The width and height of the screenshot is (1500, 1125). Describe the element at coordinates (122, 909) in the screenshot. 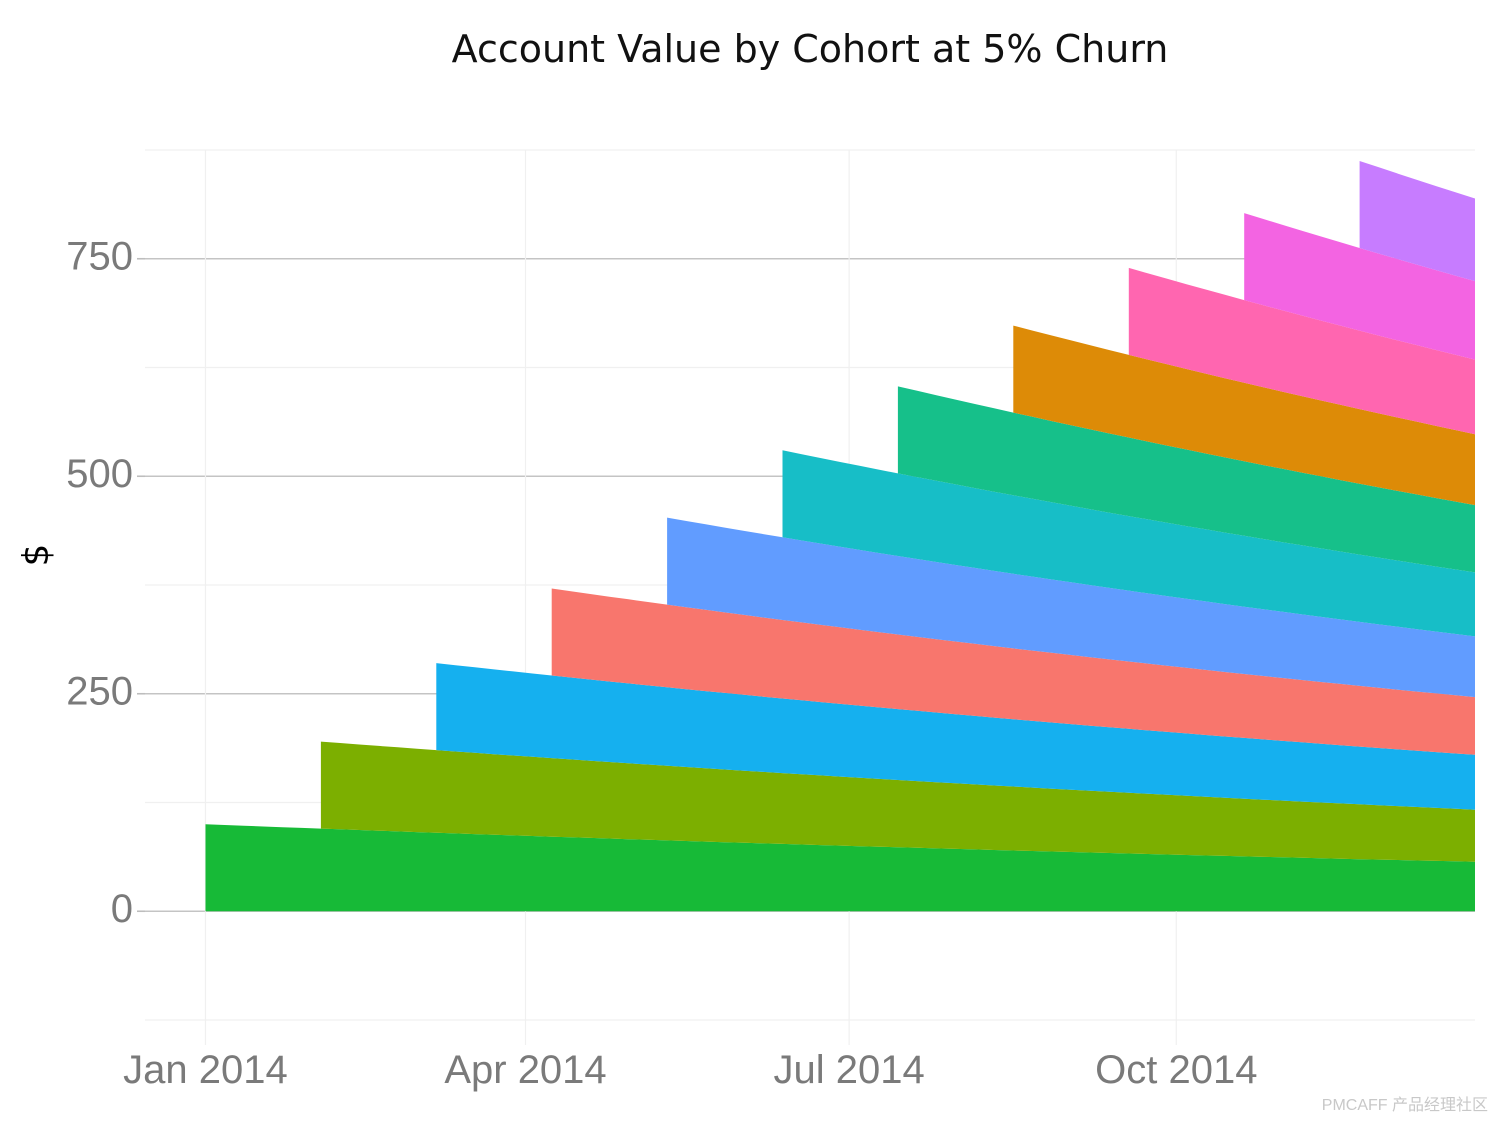

I see `y-tick-label: 0` at that location.